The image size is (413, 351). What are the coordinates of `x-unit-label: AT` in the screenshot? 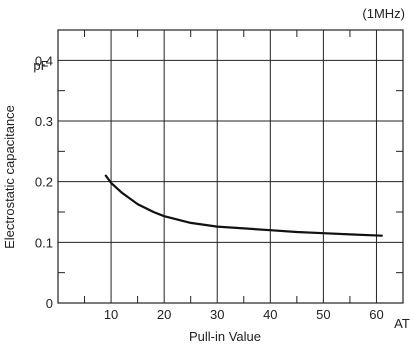 It's located at (402, 323).